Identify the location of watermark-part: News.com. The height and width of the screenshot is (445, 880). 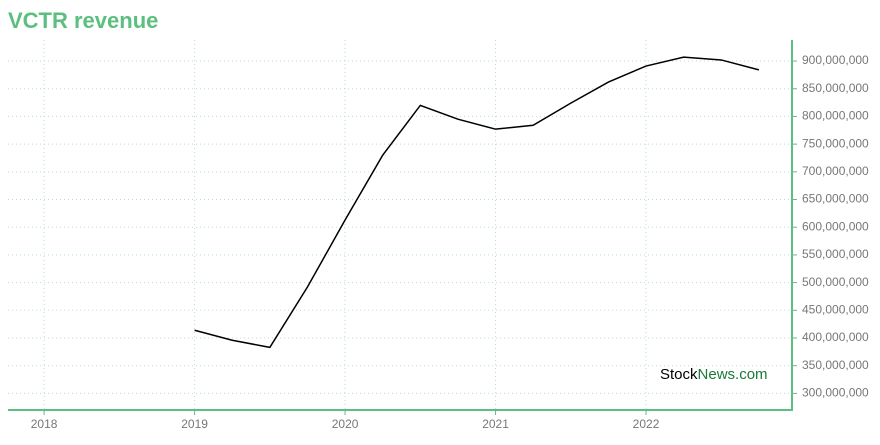
(733, 374).